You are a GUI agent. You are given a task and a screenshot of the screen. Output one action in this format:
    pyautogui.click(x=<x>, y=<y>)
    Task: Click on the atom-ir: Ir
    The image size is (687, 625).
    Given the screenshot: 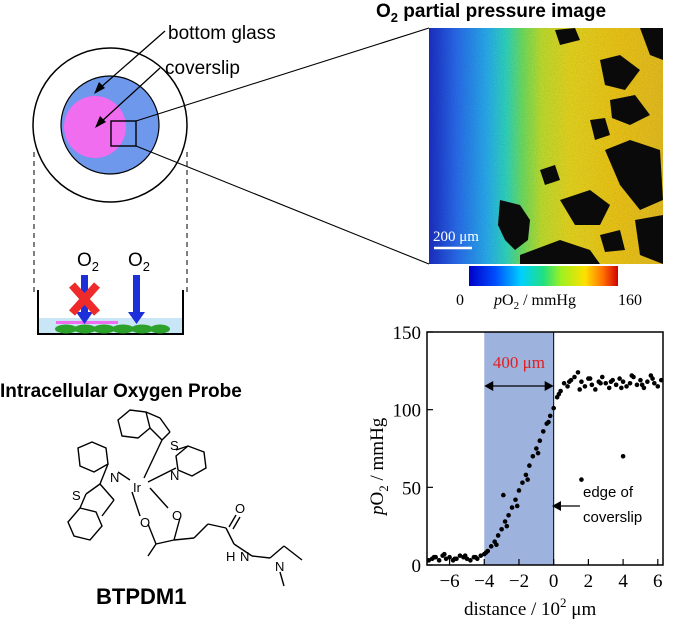 What is the action you would take?
    pyautogui.click(x=137, y=487)
    